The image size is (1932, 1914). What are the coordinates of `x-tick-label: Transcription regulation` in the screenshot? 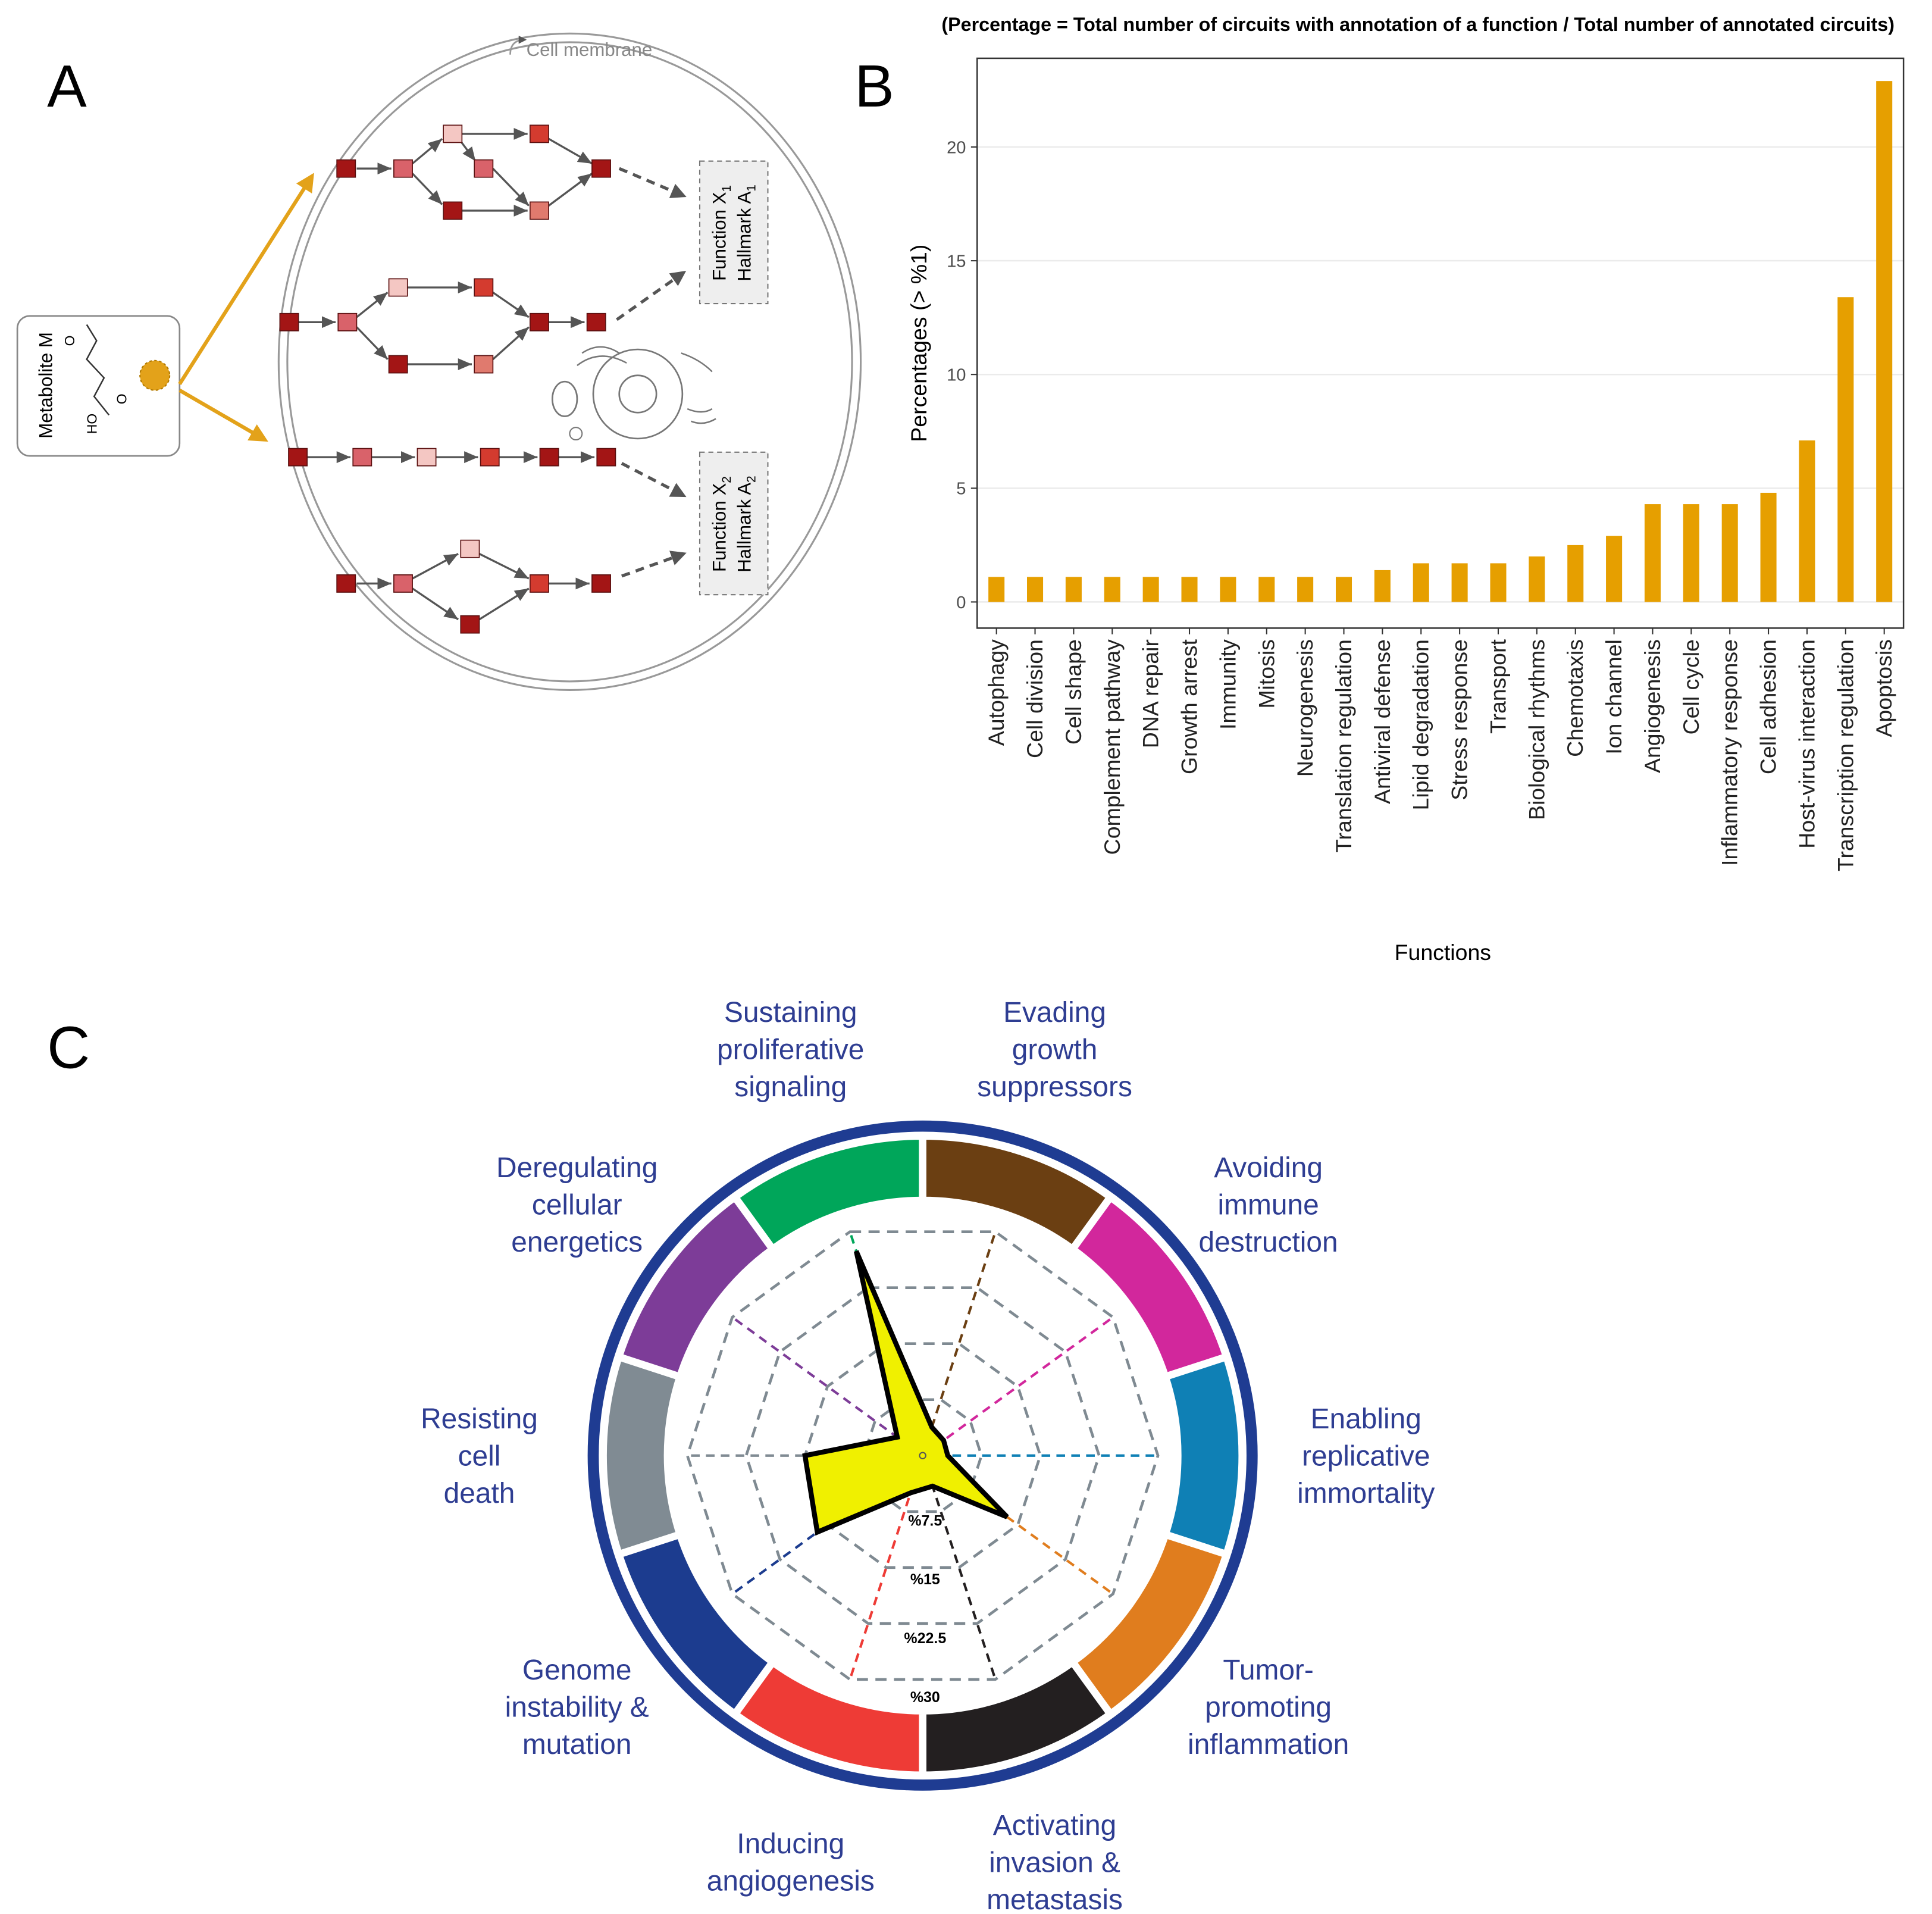 It's located at (1845, 755).